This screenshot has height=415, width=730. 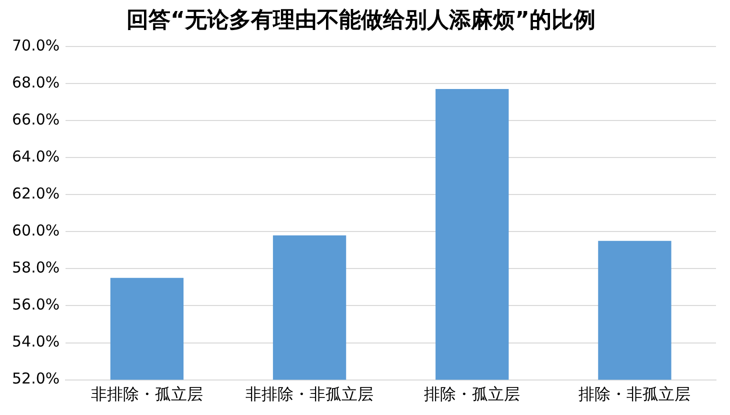 I want to click on y-tick-label: 58.0%, so click(x=36, y=267).